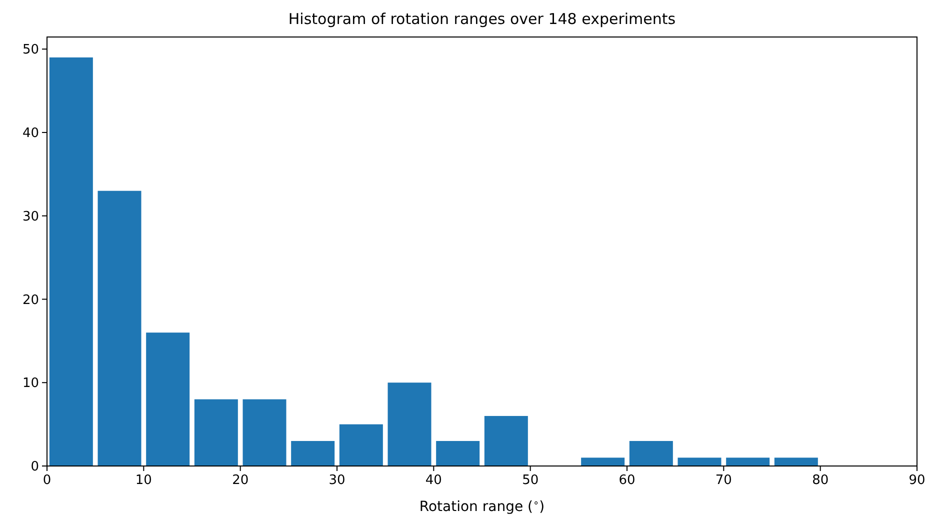  What do you see at coordinates (337, 480) in the screenshot?
I see `x-tick-label: 30` at bounding box center [337, 480].